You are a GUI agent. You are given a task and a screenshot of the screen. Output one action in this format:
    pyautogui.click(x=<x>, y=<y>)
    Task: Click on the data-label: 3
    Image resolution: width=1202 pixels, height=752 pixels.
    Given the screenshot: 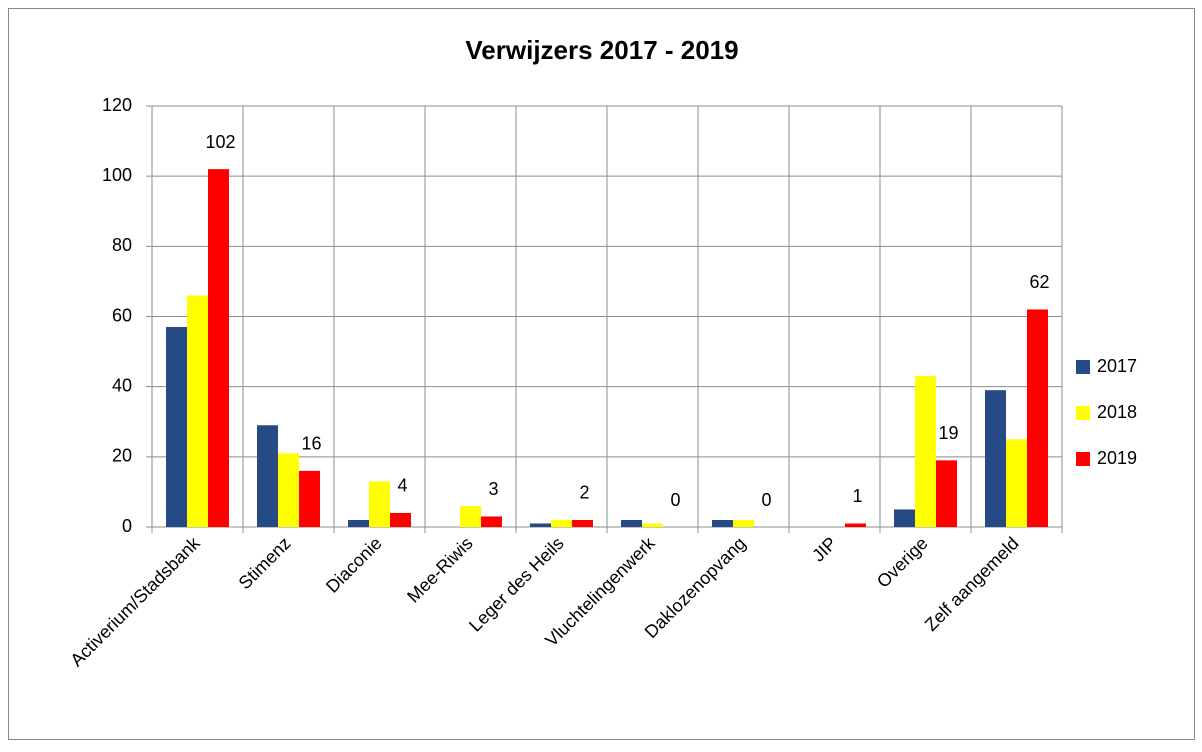 What is the action you would take?
    pyautogui.click(x=493, y=489)
    